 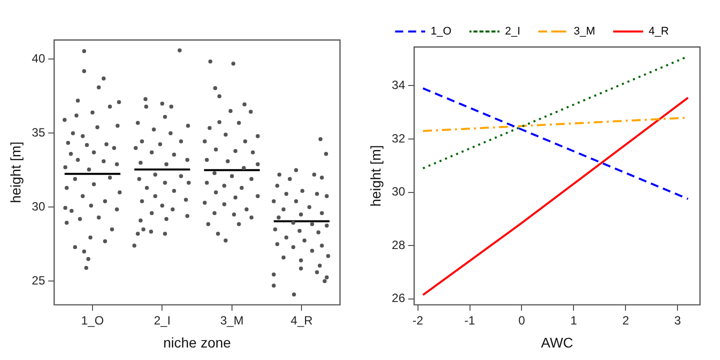 I want to click on x-tick-label: 2_I, so click(x=162, y=320).